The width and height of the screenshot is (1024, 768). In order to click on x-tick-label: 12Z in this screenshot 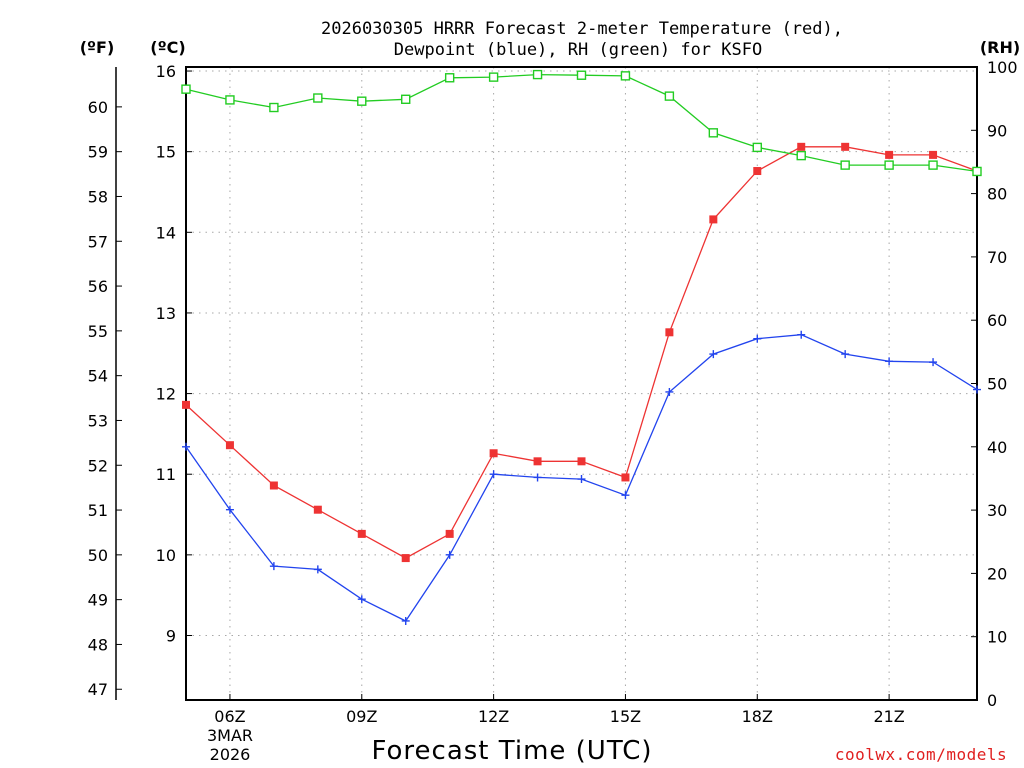, I will do `click(493, 716)`.